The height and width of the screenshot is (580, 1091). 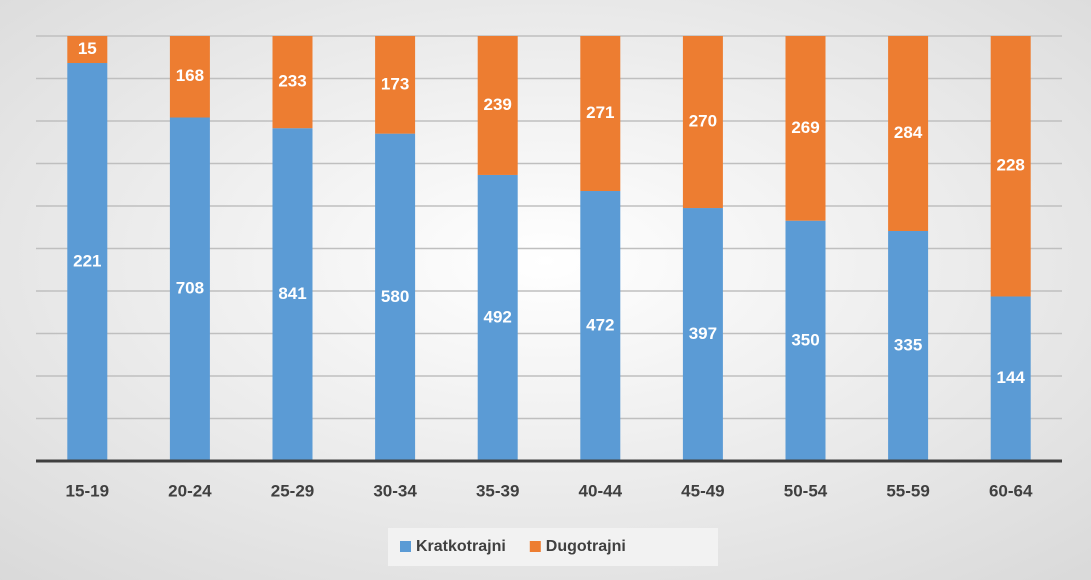 I want to click on data-label: 233, so click(x=292, y=81).